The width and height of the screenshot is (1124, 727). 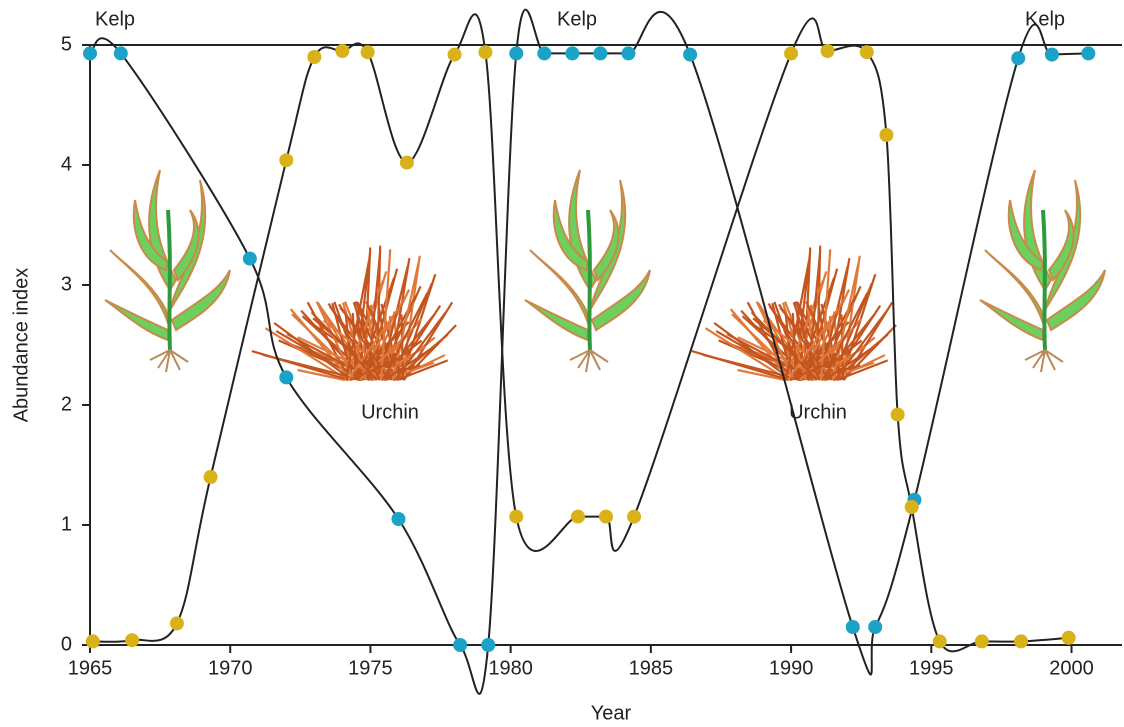 I want to click on y-axis-label: Abundance index, so click(x=21, y=345).